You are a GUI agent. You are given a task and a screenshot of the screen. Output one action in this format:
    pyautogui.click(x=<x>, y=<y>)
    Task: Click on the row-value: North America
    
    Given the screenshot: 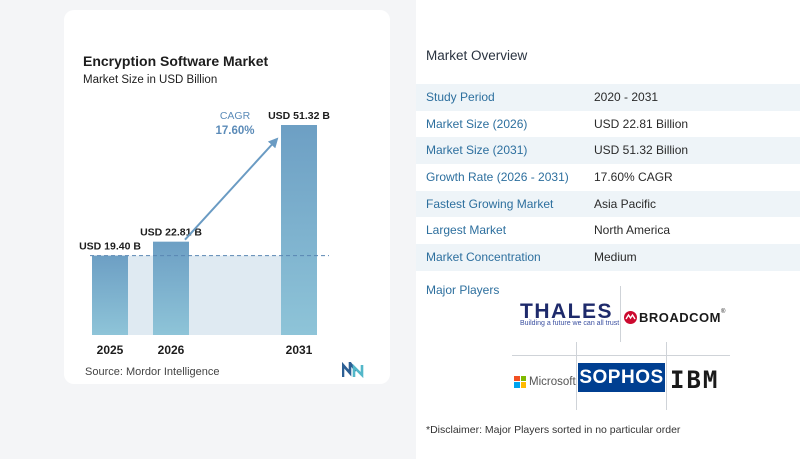 What is the action you would take?
    pyautogui.click(x=632, y=230)
    